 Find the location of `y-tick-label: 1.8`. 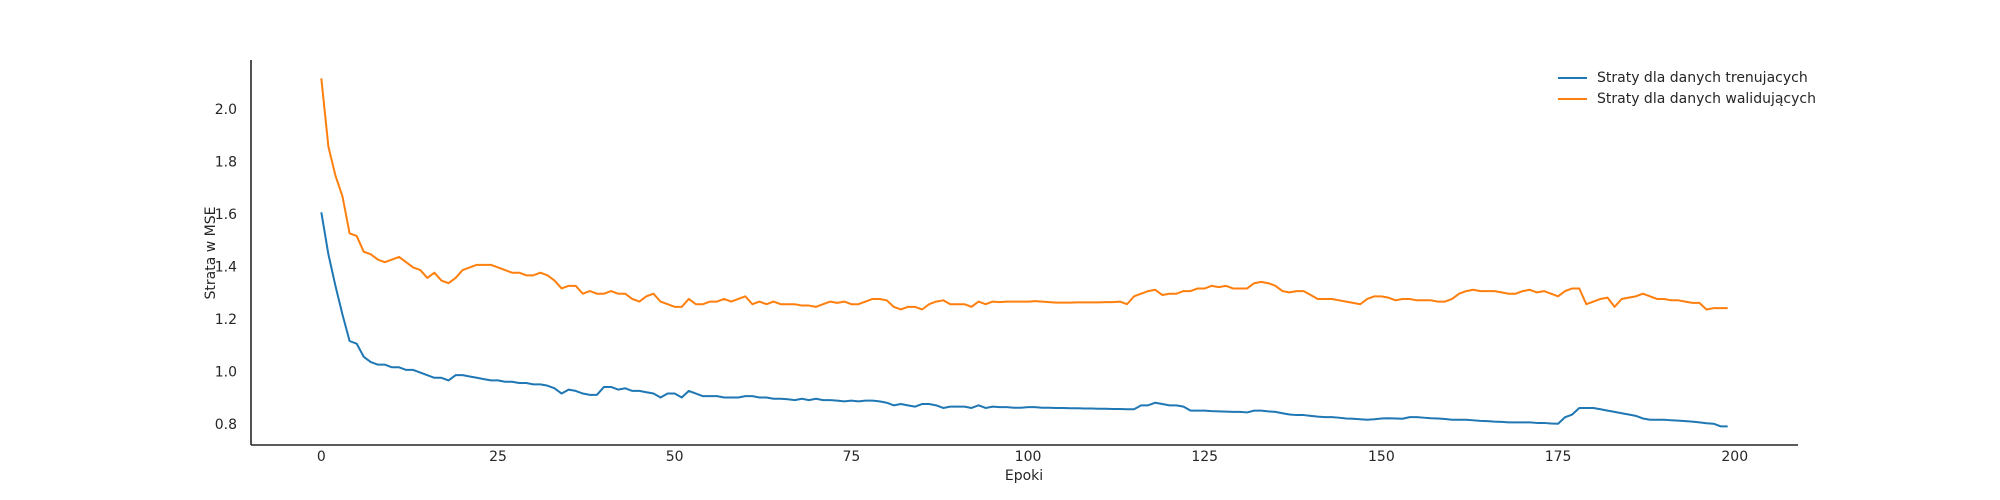

y-tick-label: 1.8 is located at coordinates (226, 162).